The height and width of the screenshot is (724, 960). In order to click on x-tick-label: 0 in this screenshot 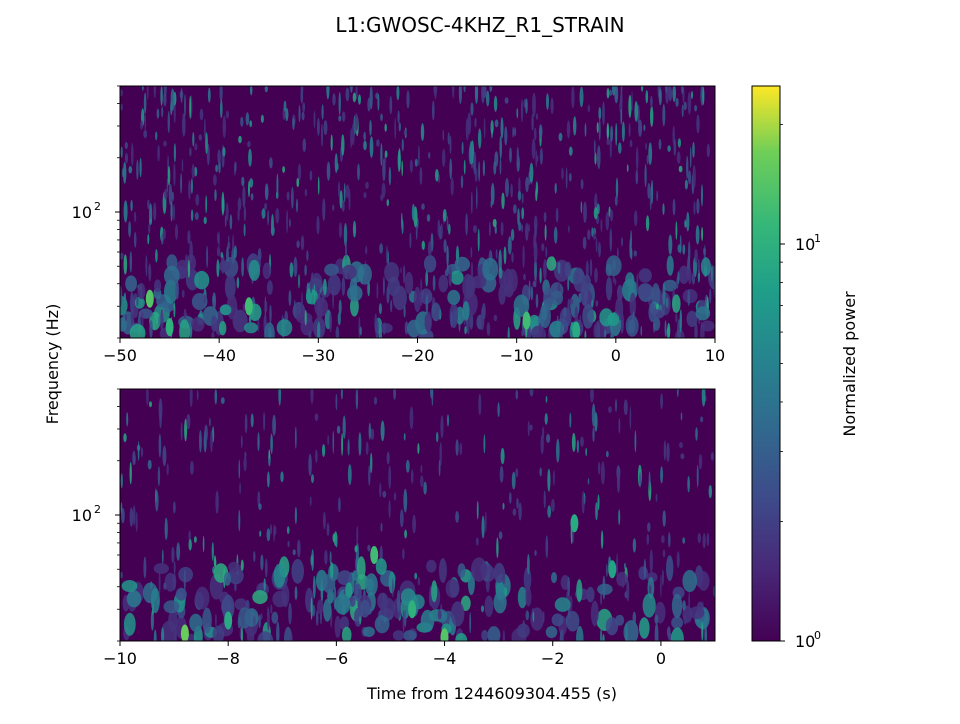, I will do `click(616, 355)`.